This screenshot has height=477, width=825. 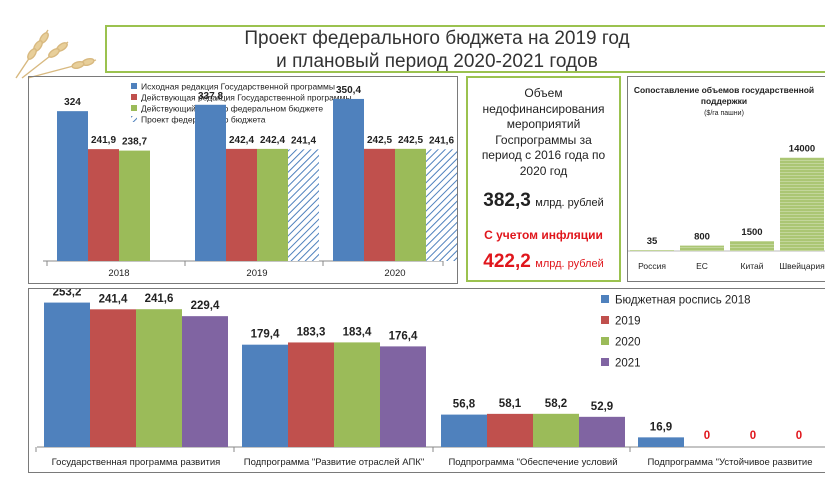 What do you see at coordinates (103, 140) in the screenshot?
I see `data-label: 241,9` at bounding box center [103, 140].